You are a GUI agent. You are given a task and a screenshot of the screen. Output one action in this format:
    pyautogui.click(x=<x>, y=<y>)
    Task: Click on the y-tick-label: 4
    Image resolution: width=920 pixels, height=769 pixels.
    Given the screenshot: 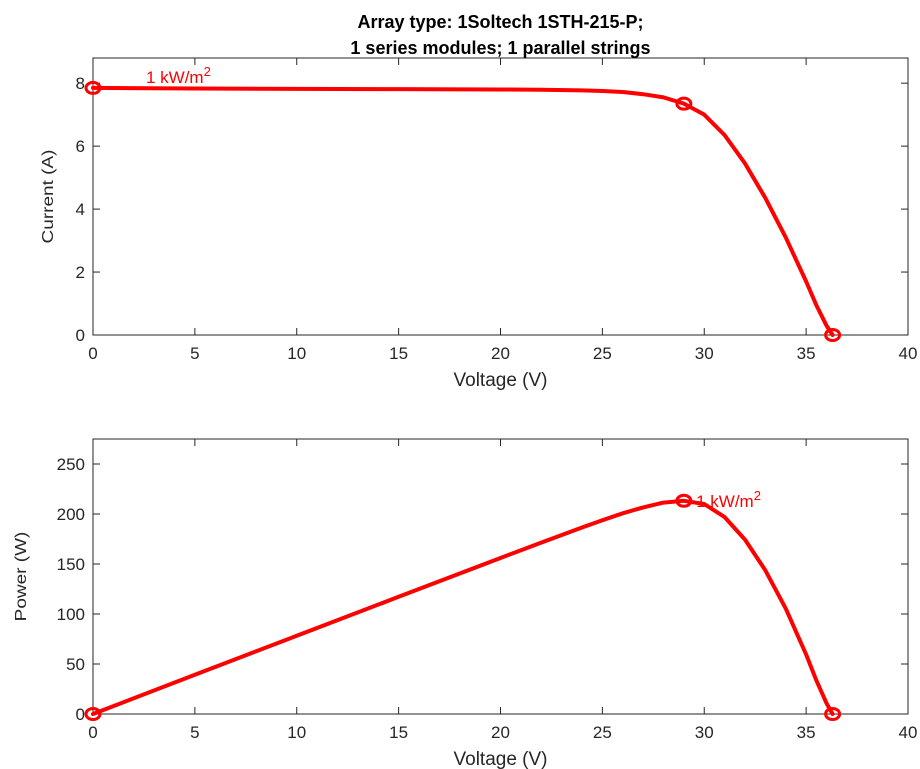 What is the action you would take?
    pyautogui.click(x=80, y=209)
    